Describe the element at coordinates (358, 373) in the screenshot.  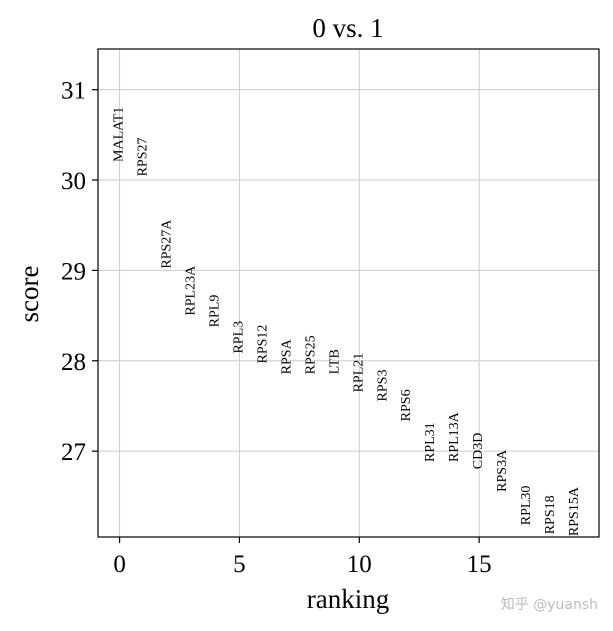
I see `gene-label: RPL21` at that location.